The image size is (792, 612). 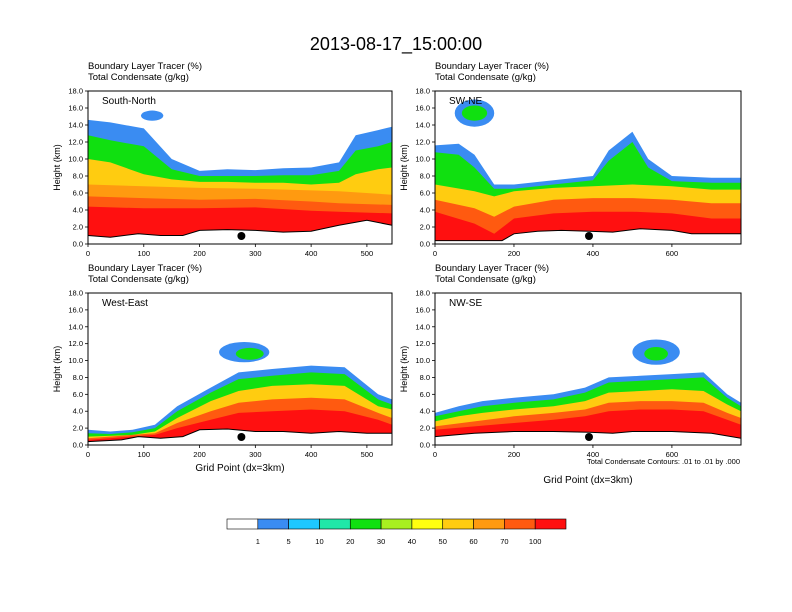 I want to click on colorbar-label: 5, so click(x=289, y=541).